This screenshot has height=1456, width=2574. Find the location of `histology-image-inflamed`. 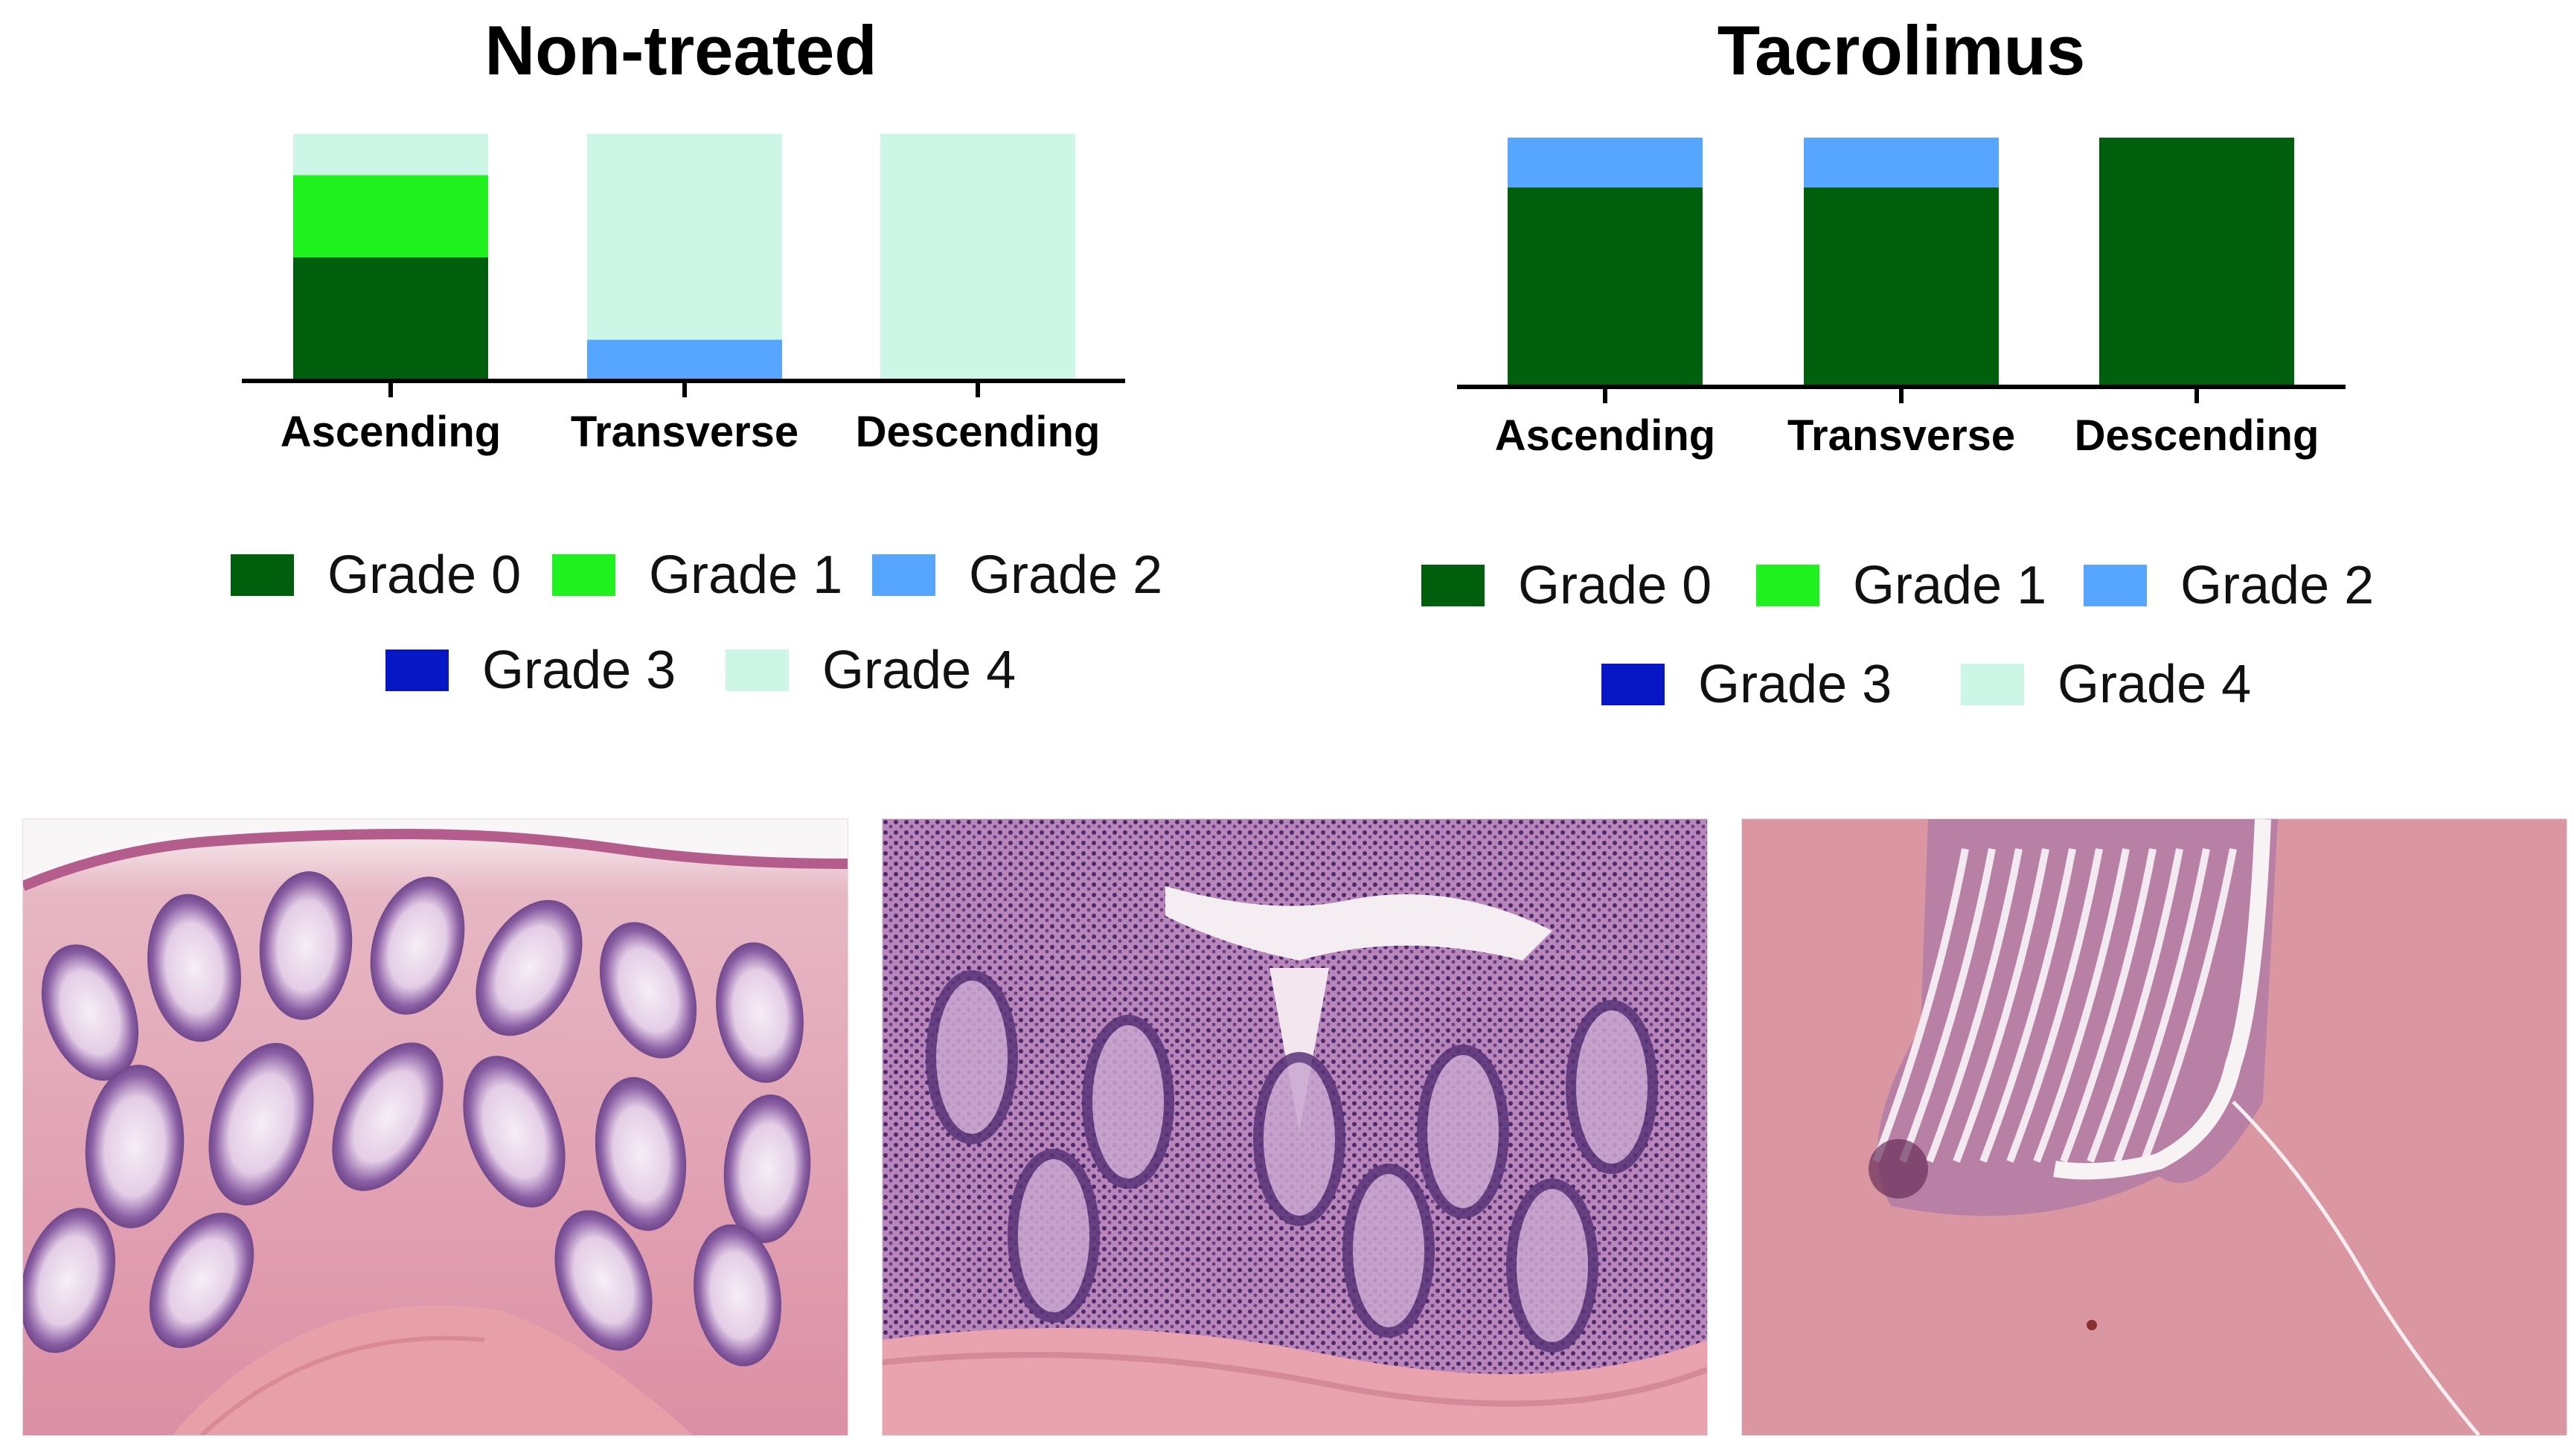

histology-image-inflamed is located at coordinates (1295, 1127).